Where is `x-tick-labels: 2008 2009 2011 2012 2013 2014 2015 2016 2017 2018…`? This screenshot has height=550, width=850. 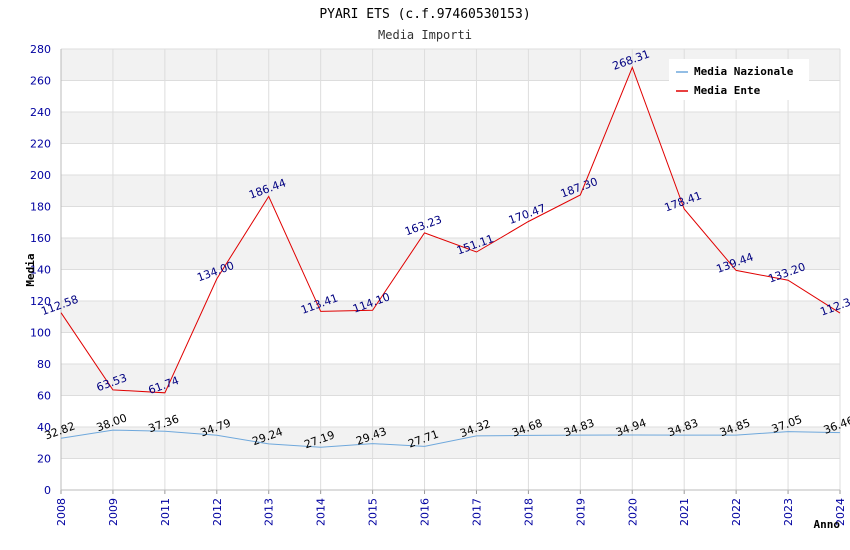
x-tick-labels: 2008 2009 2011 2012 2013 2014 2015 2016 2017 2018… is located at coordinates (451, 512).